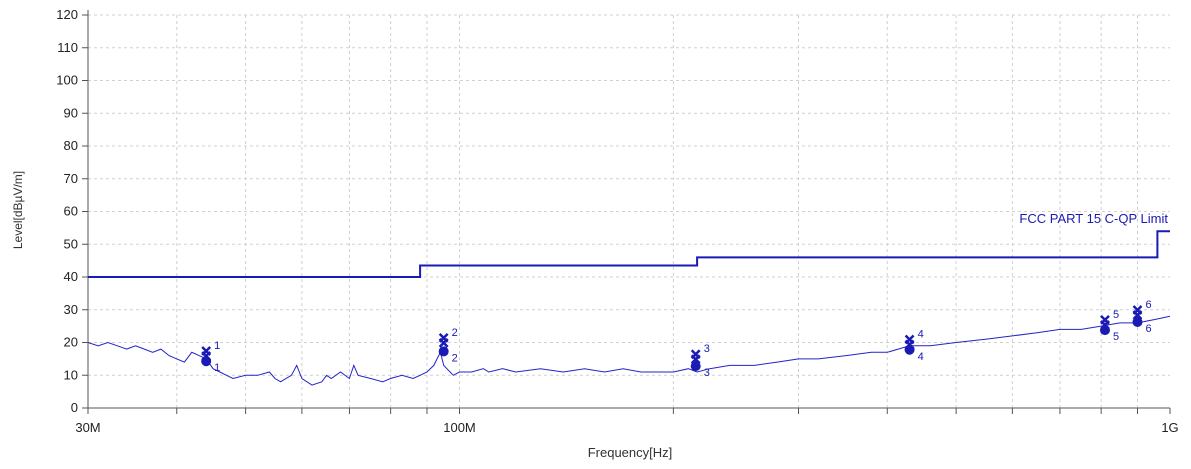  Describe the element at coordinates (455, 358) in the screenshot. I see `marker-label-bottom: 2` at that location.